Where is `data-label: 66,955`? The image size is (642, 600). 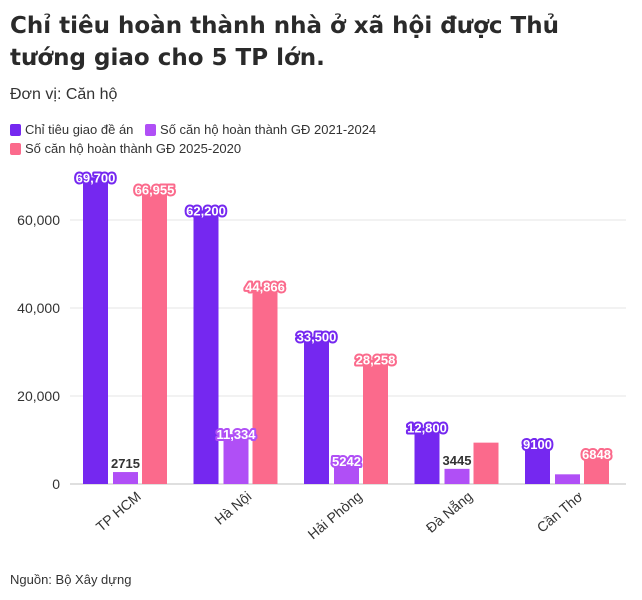 data-label: 66,955 is located at coordinates (155, 189).